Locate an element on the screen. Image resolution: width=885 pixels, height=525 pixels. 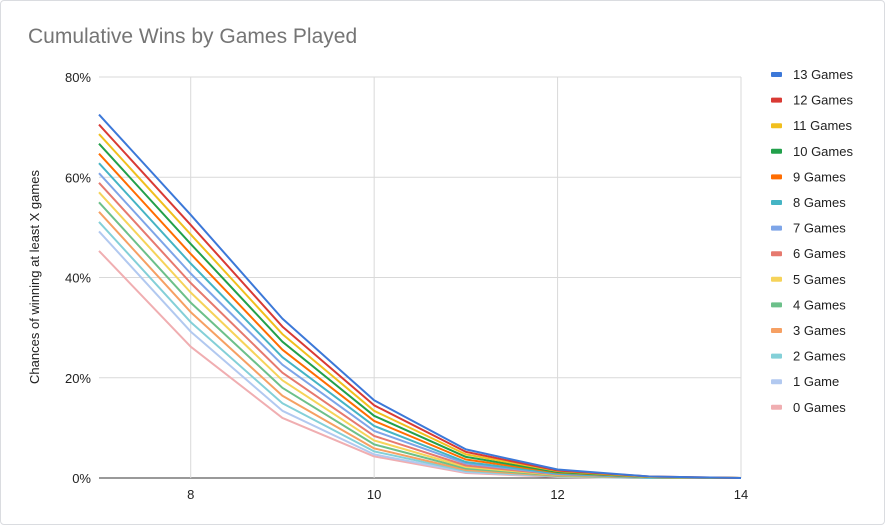
y-tick-label: 80% is located at coordinates (78, 77).